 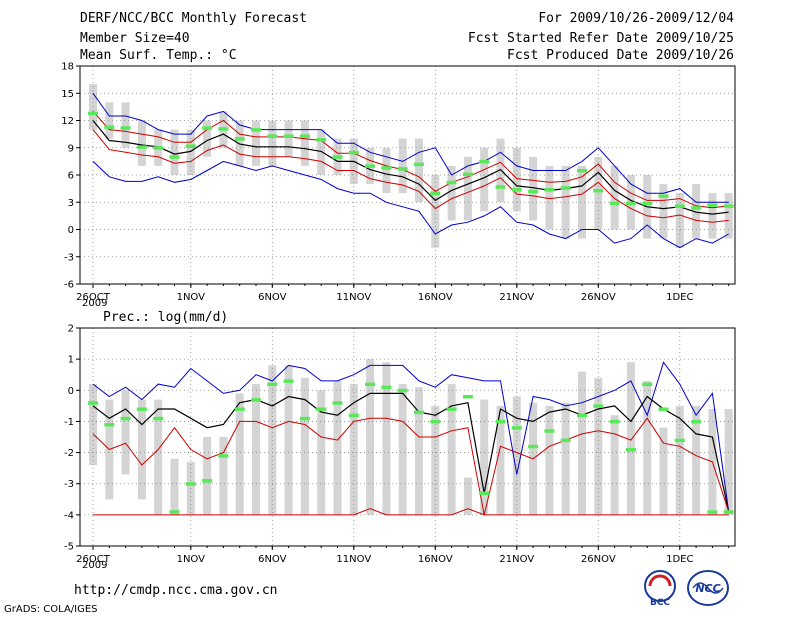 What do you see at coordinates (410, 167) in the screenshot?
I see `series-line-mean` at bounding box center [410, 167].